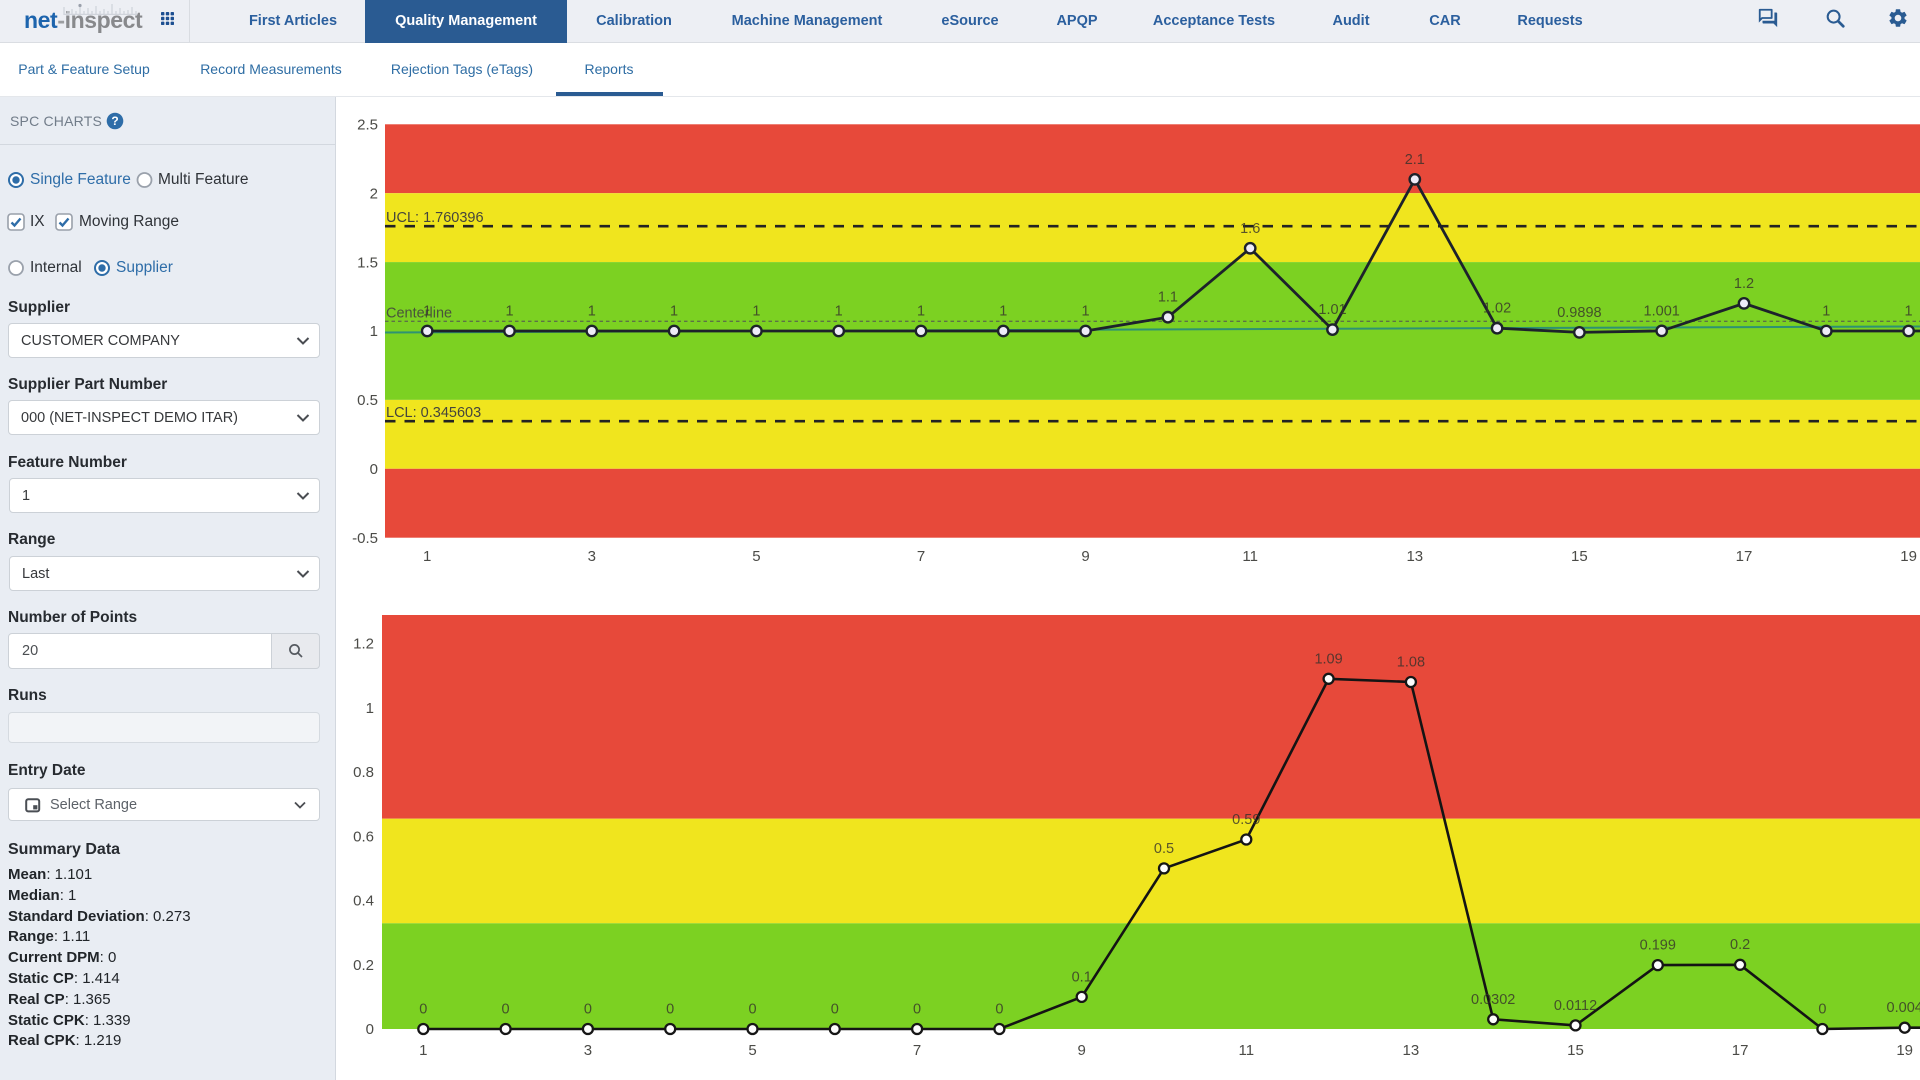  Describe the element at coordinates (1575, 1006) in the screenshot. I see `svg-text: 0.0112` at that location.